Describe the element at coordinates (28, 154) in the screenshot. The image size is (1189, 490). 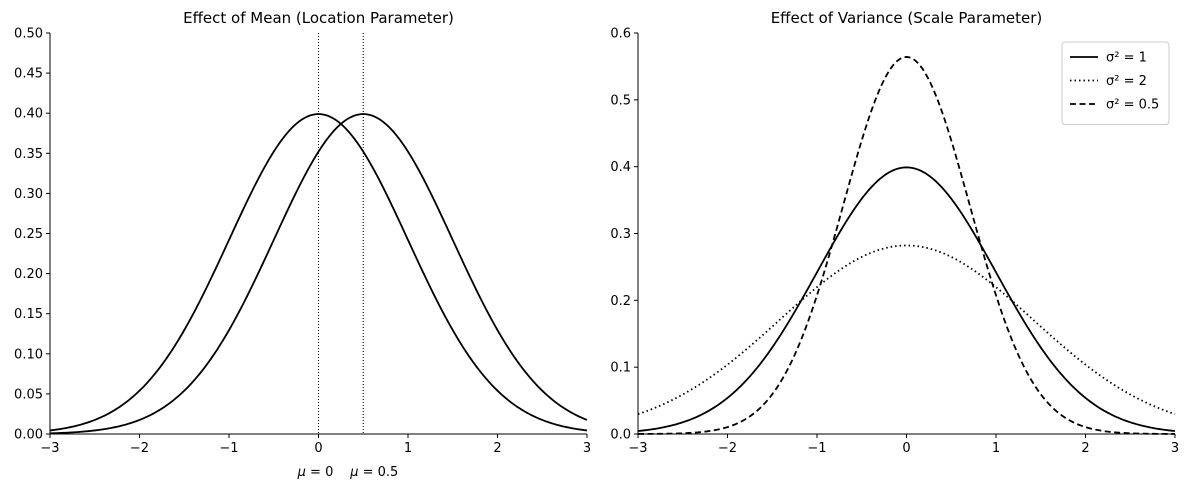
I see `y-tick-label: 0.35` at that location.